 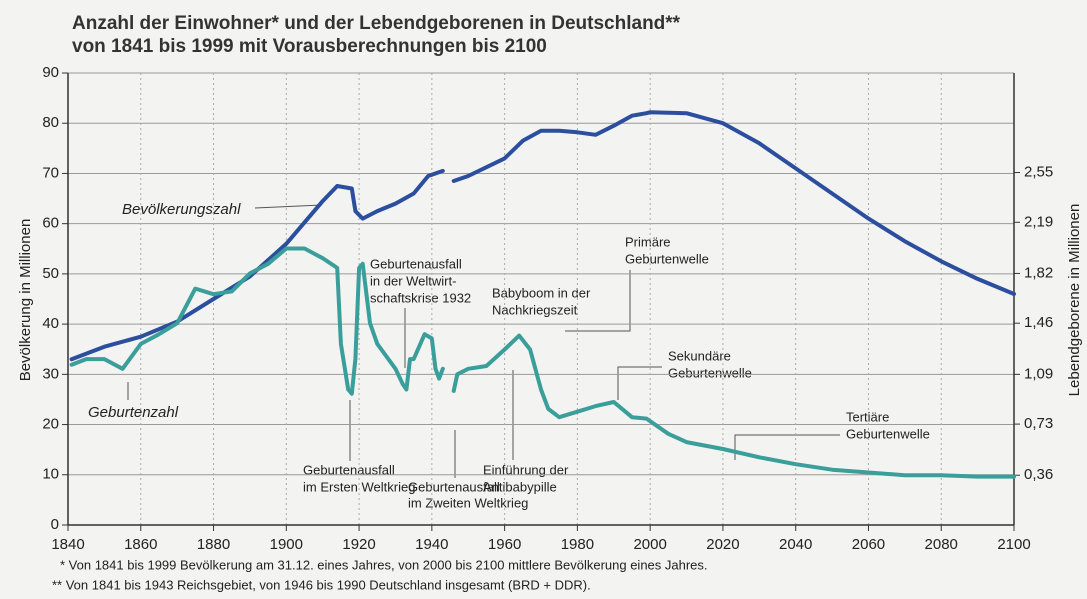 I want to click on y-tick-label: 60, so click(x=50, y=223).